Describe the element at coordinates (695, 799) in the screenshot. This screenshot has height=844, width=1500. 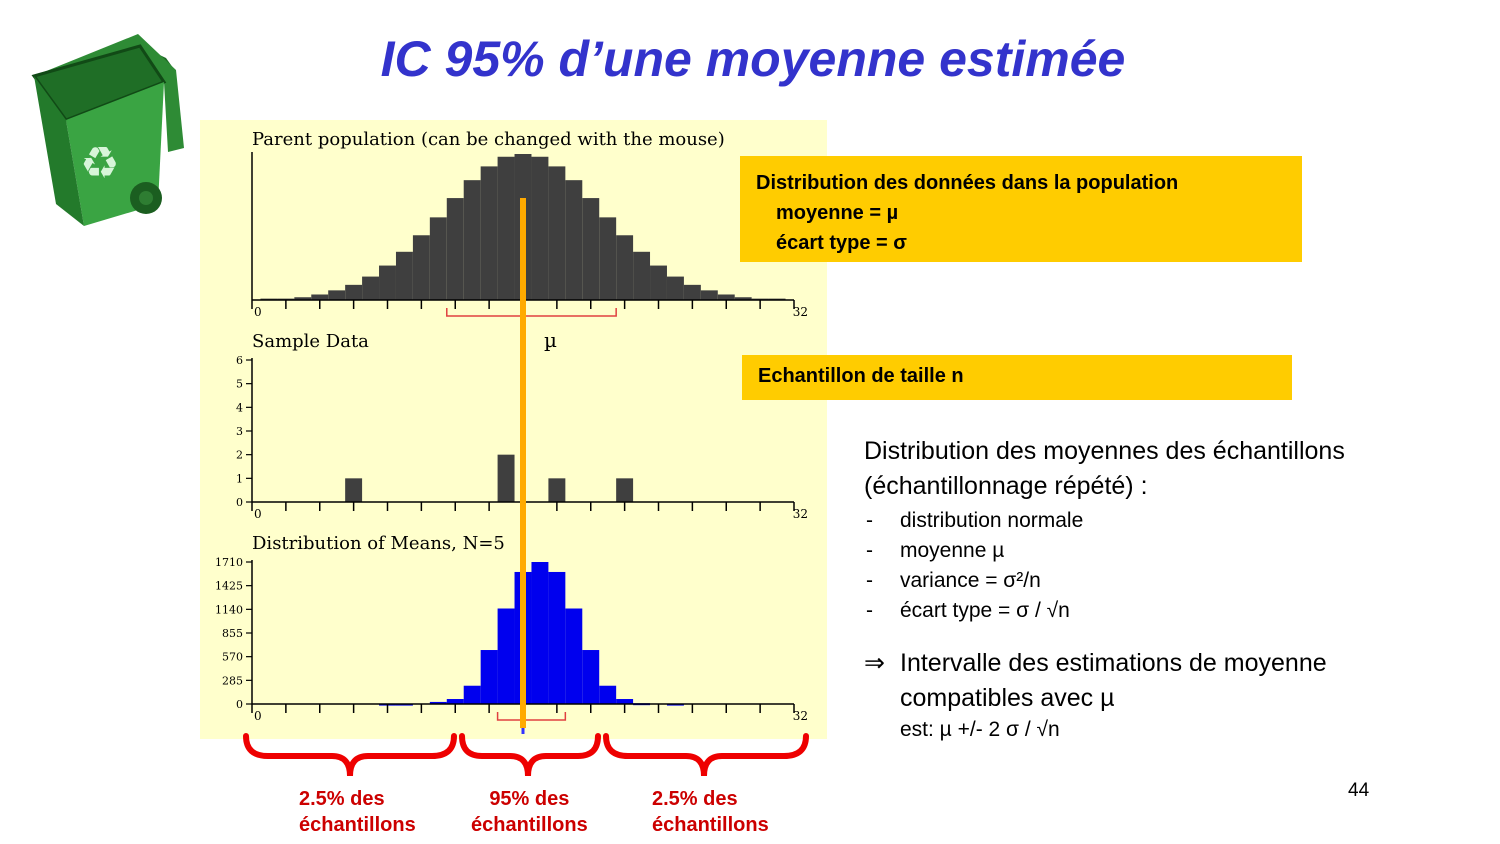
I see `right-tail-label-line-1: 2.5% des` at that location.